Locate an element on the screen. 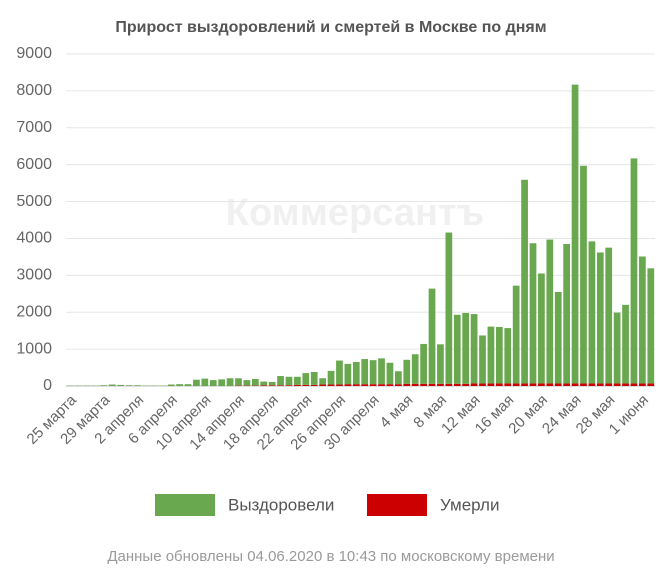  x-tick-label: 4 мая is located at coordinates (397, 412).